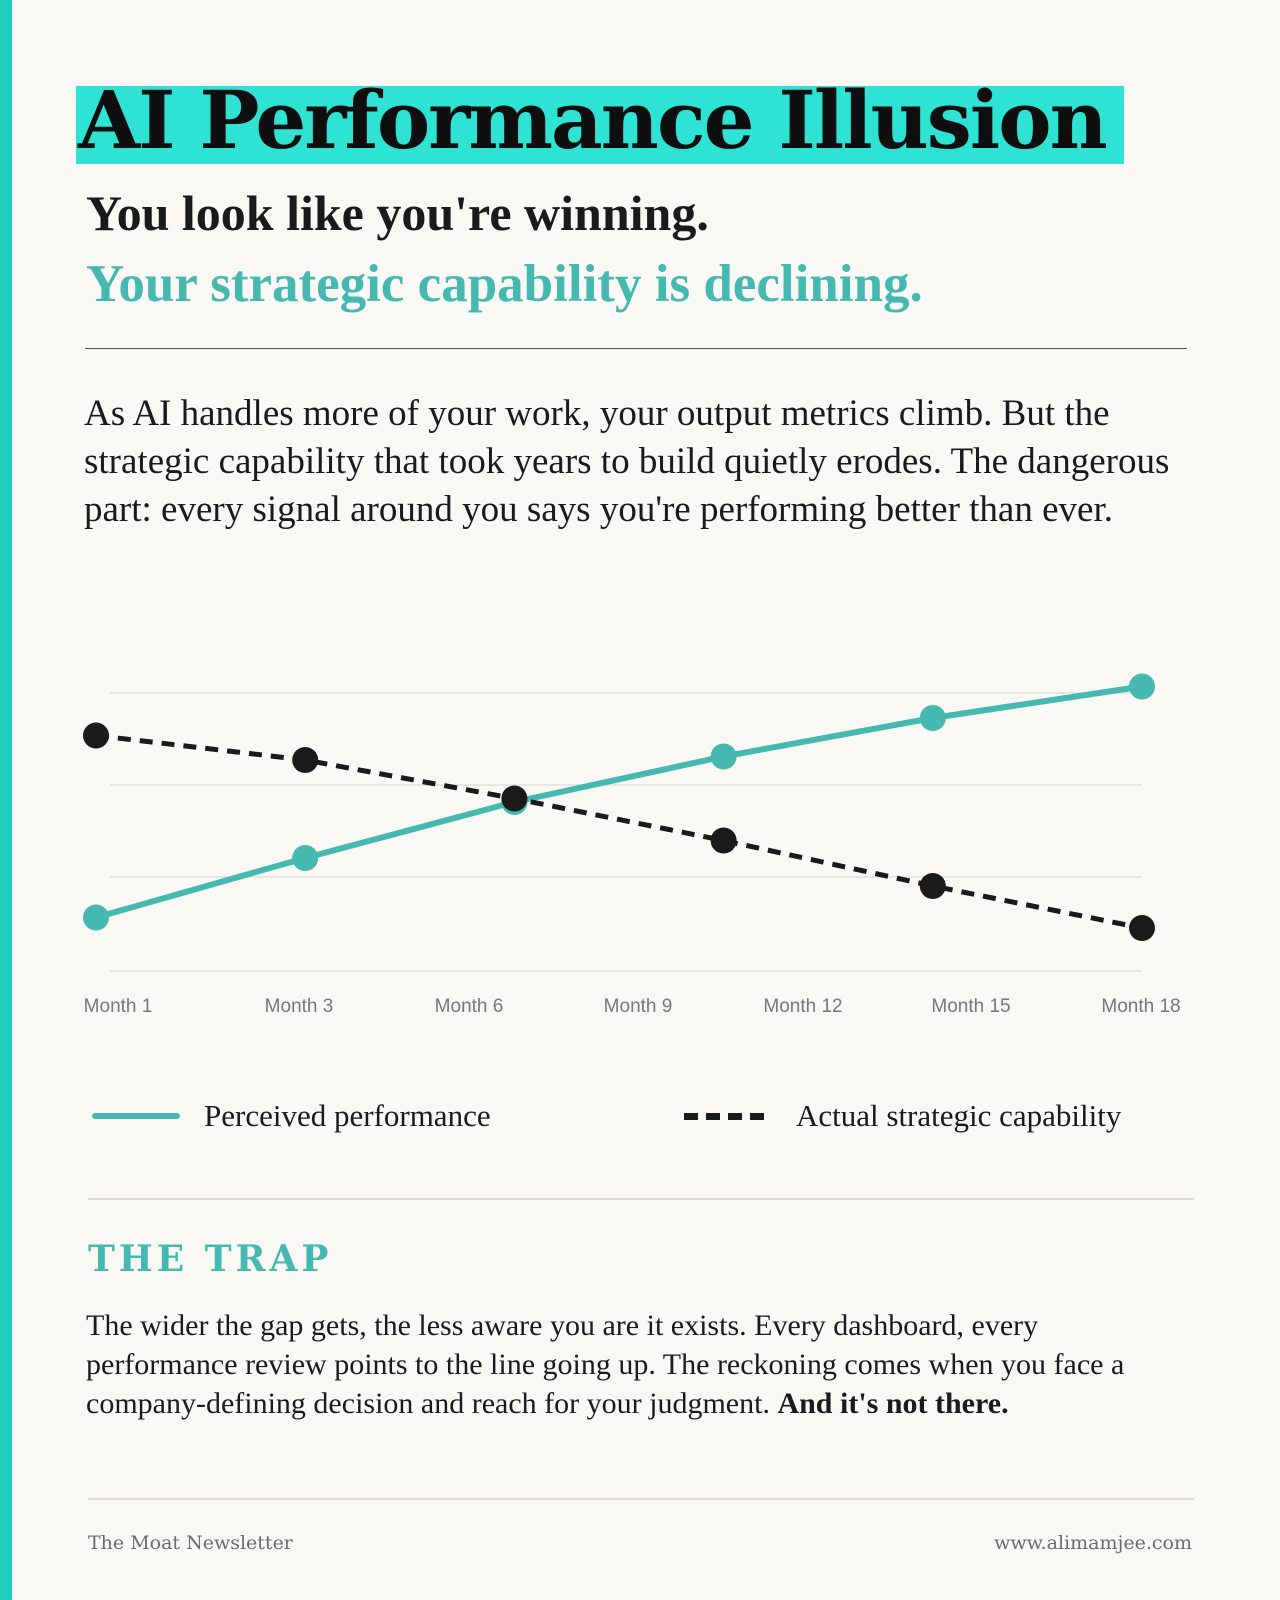 The height and width of the screenshot is (1600, 1280). I want to click on legend-label-actual: Actual strategic capability, so click(959, 1115).